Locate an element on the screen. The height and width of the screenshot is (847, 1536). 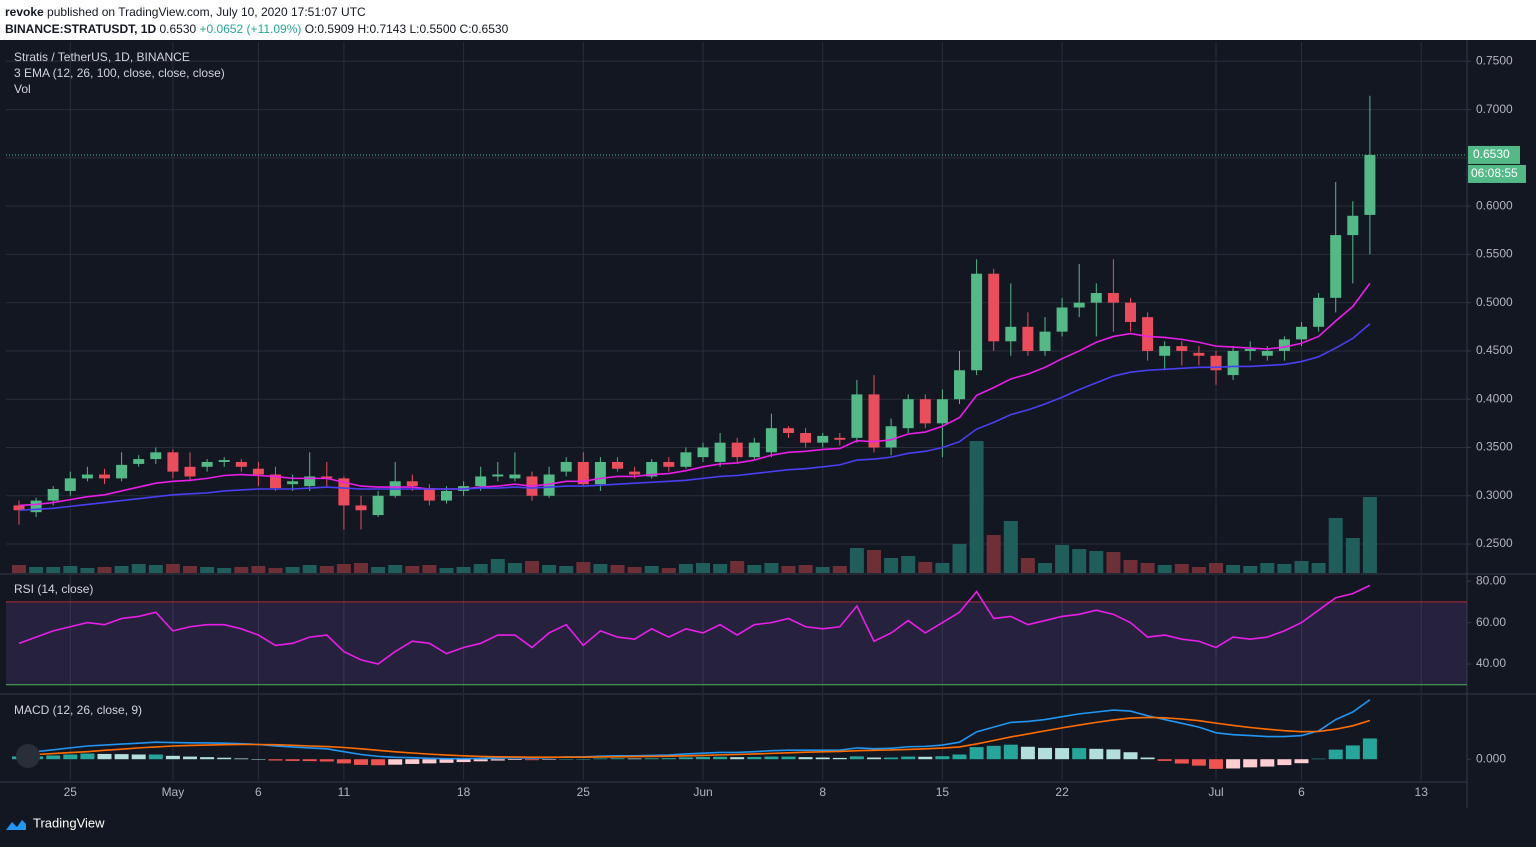
y-tick-label: 0.5000 is located at coordinates (1494, 302).